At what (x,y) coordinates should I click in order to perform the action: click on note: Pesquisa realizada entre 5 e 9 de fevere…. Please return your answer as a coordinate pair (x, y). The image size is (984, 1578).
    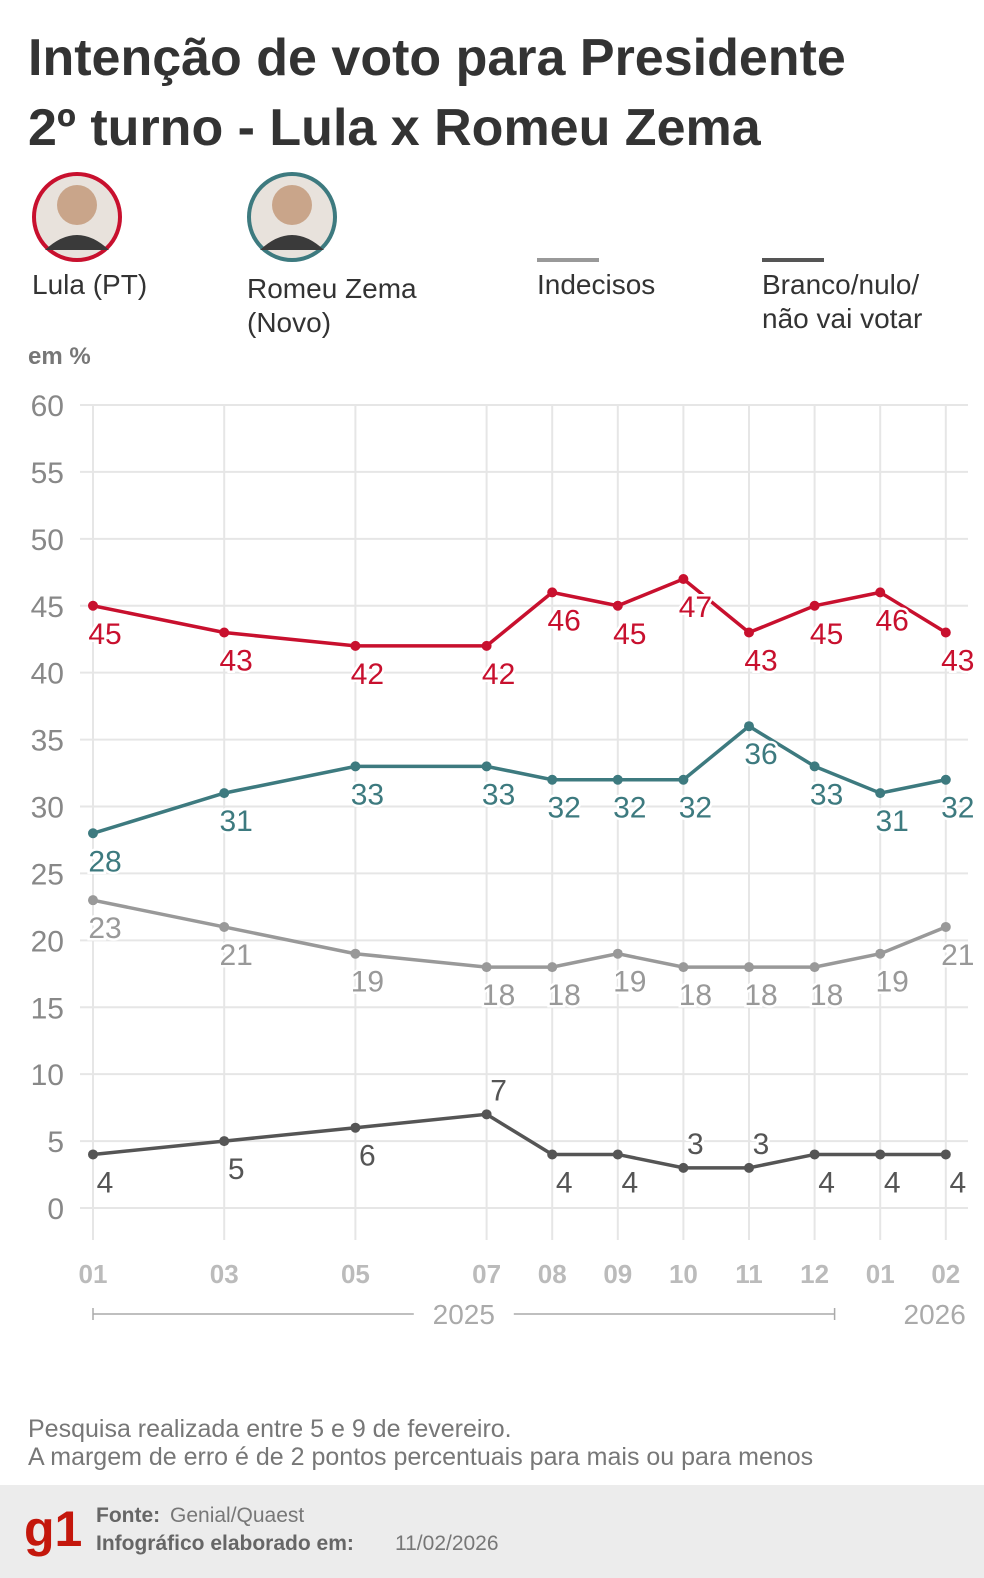
    Looking at the image, I should click on (270, 1429).